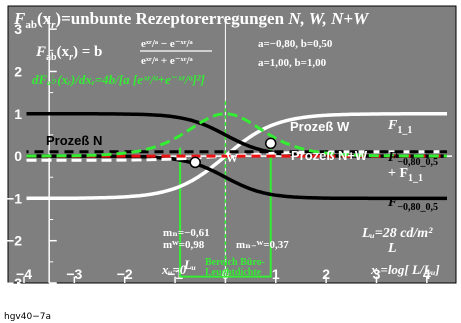 The height and width of the screenshot is (323, 461). What do you see at coordinates (225, 189) in the screenshot?
I see `band-layer` at bounding box center [225, 189].